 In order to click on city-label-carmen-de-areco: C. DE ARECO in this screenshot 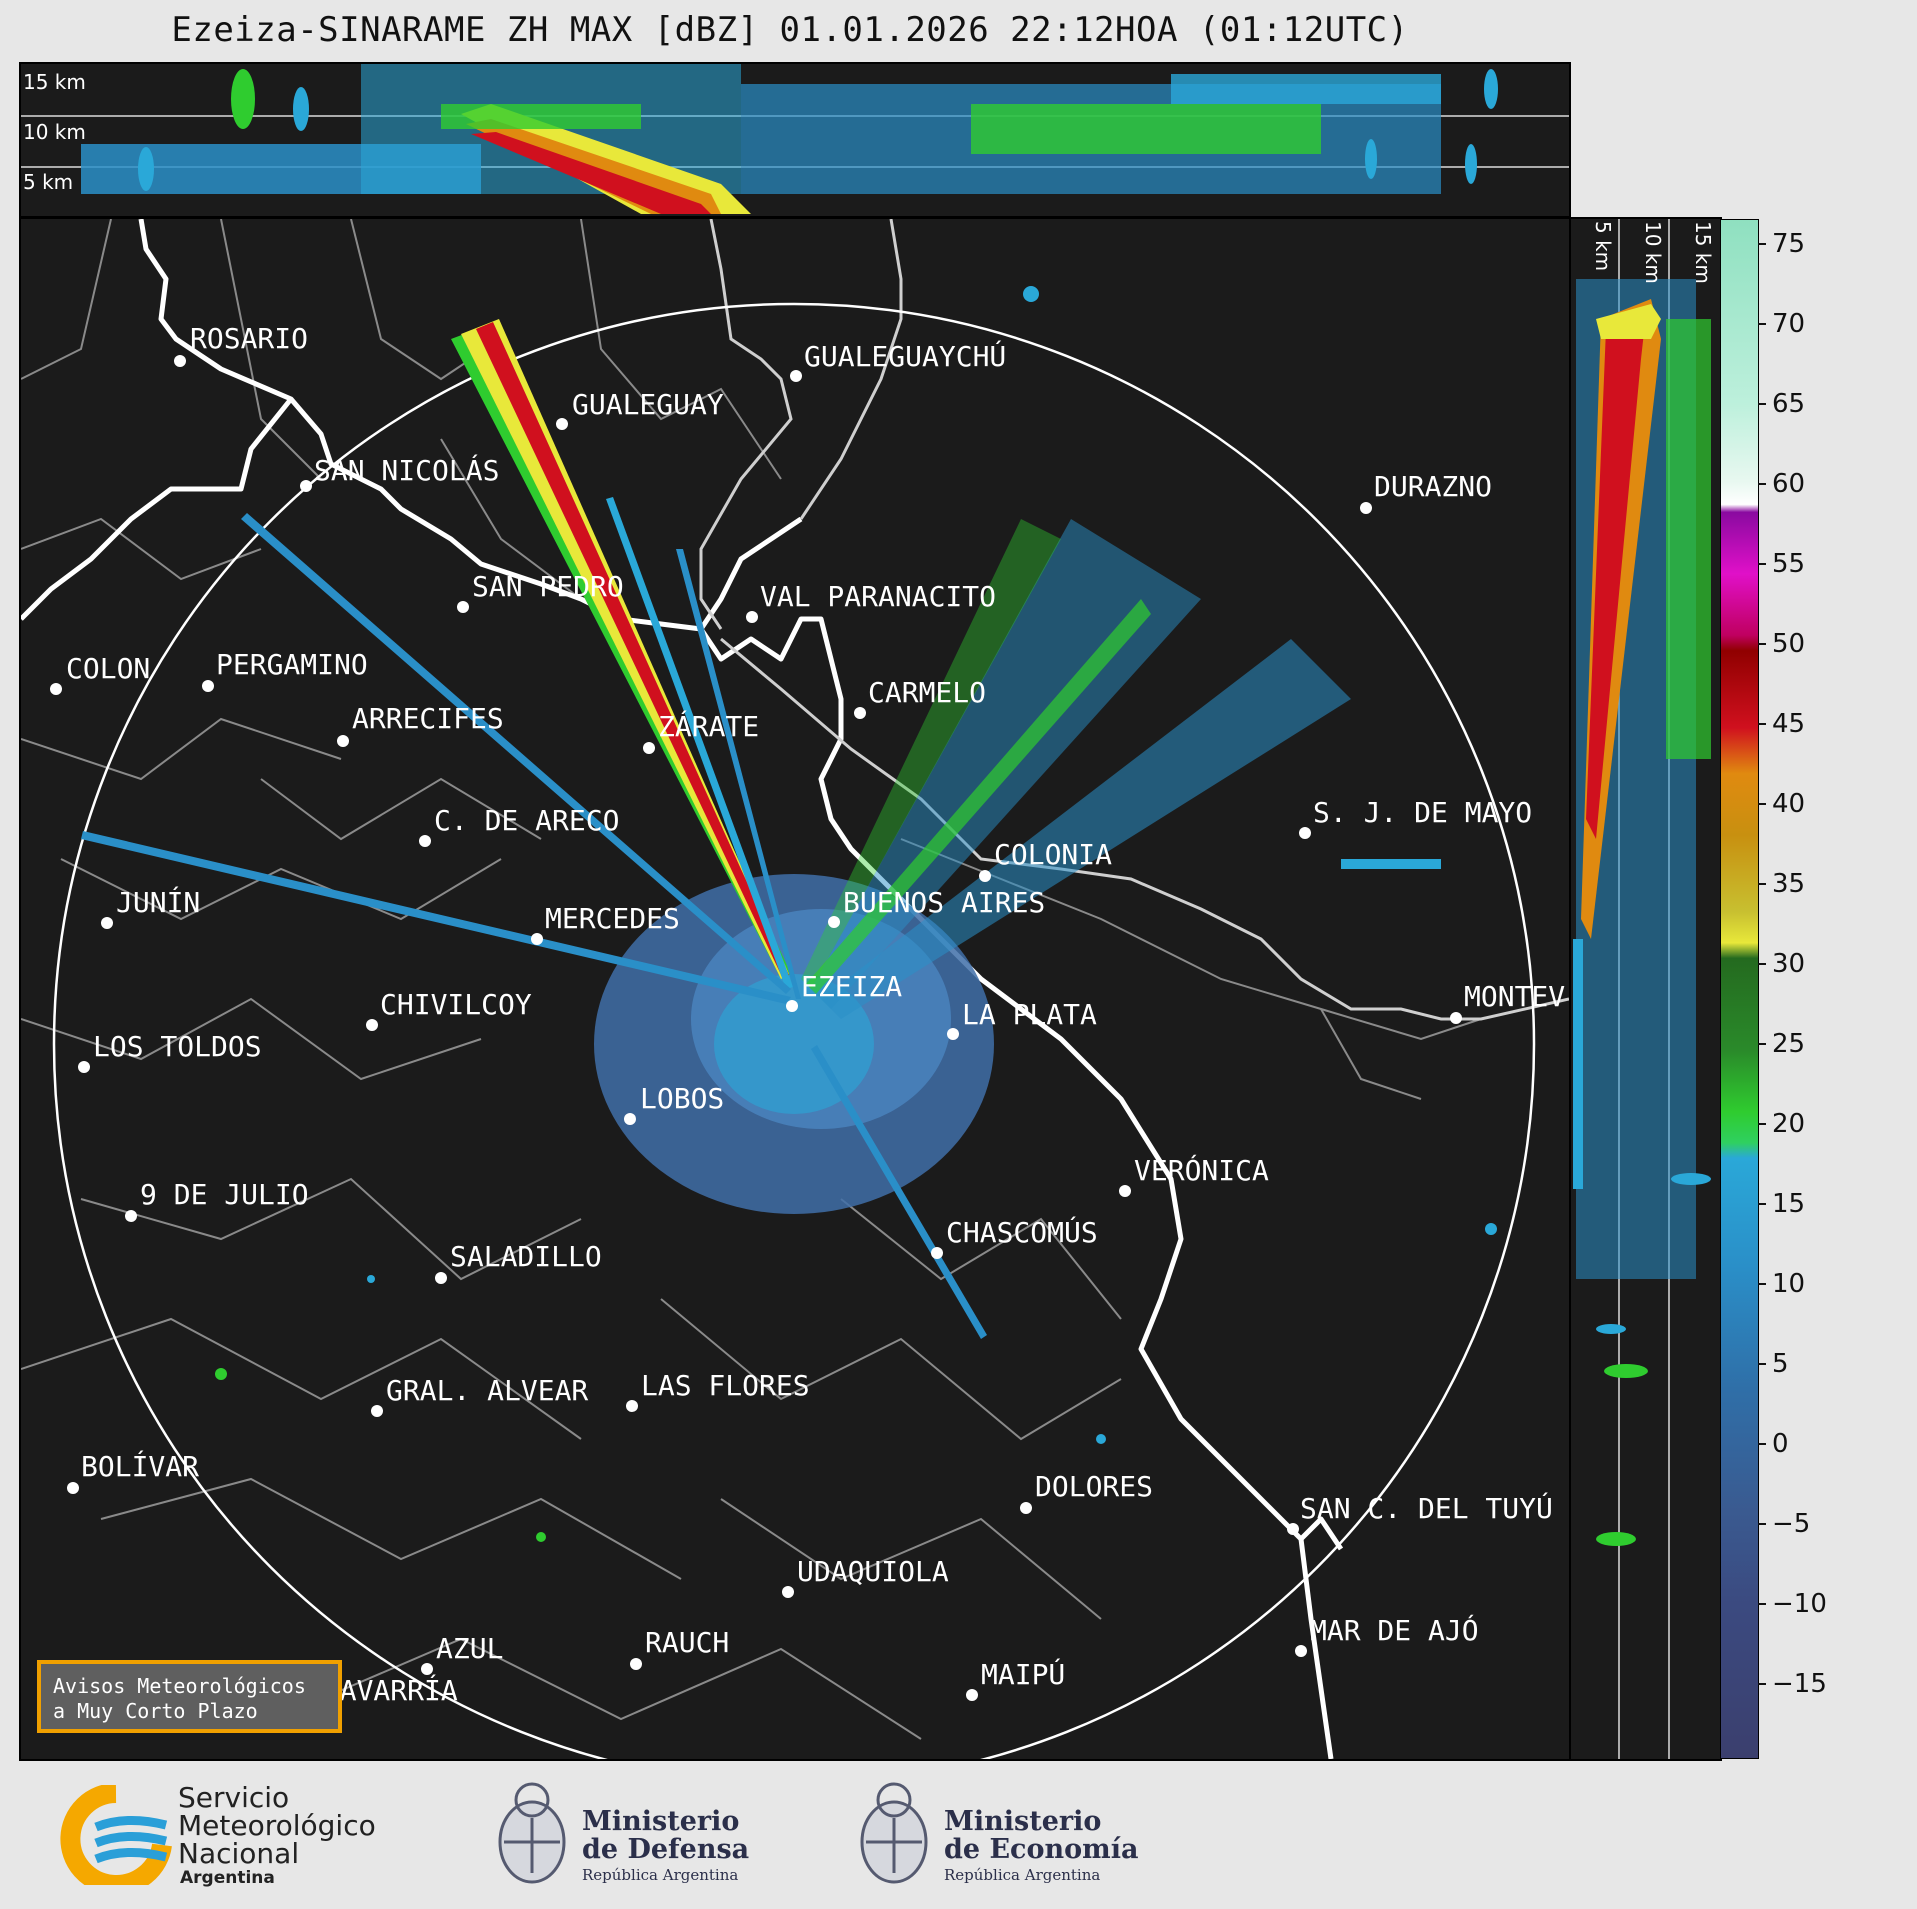, I will do `click(527, 820)`.